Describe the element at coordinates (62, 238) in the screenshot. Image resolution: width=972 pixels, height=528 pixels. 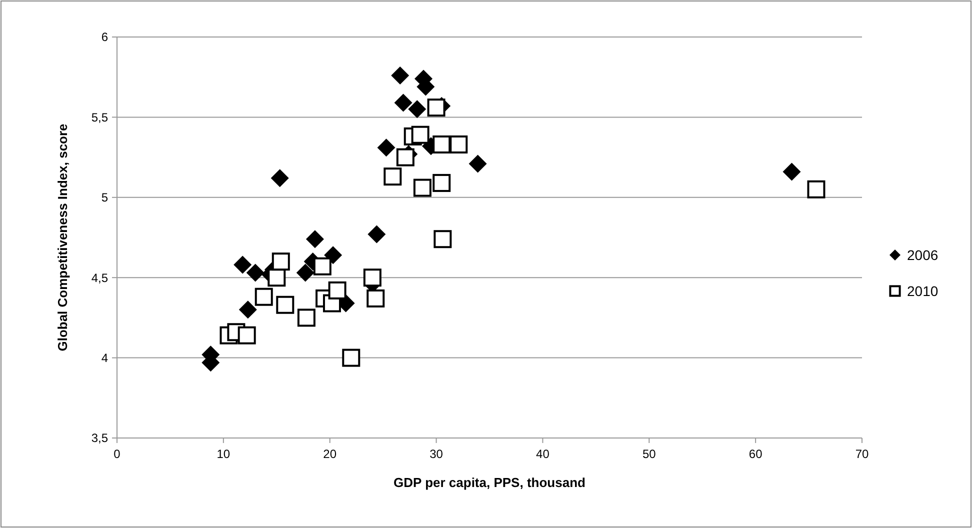
I see `y-axis-title: Global Competitiveness Index, score` at that location.